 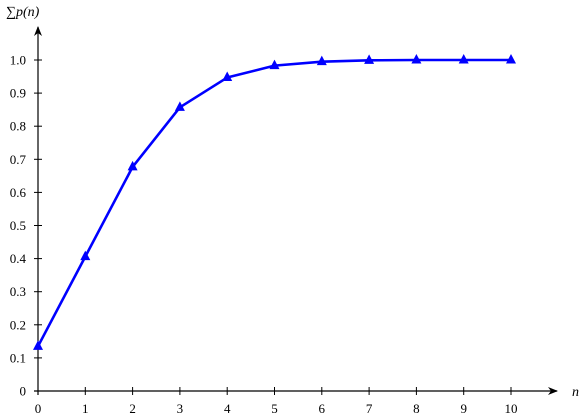 I want to click on x-tick-label: 1, so click(x=85, y=408).